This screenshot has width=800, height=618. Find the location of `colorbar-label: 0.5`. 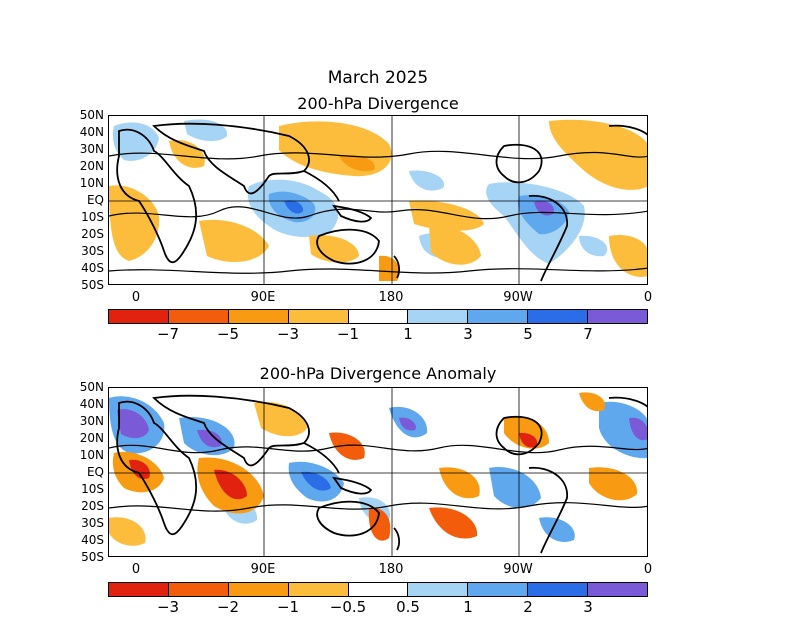

colorbar-label: 0.5 is located at coordinates (408, 607).